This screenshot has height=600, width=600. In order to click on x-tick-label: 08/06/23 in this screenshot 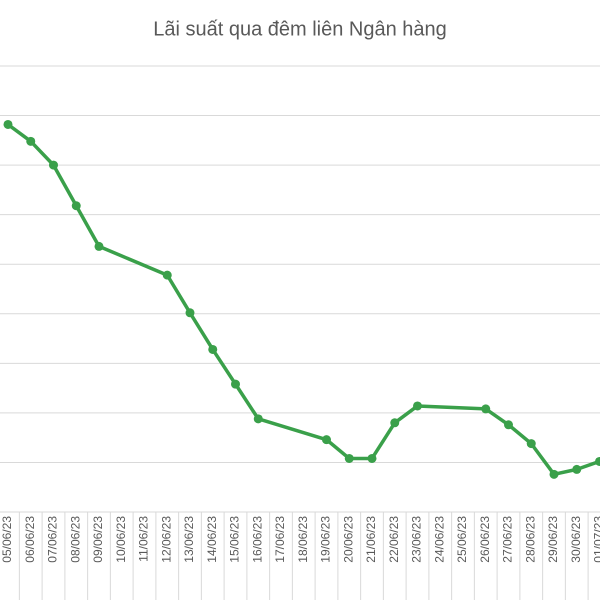, I will do `click(75, 539)`.